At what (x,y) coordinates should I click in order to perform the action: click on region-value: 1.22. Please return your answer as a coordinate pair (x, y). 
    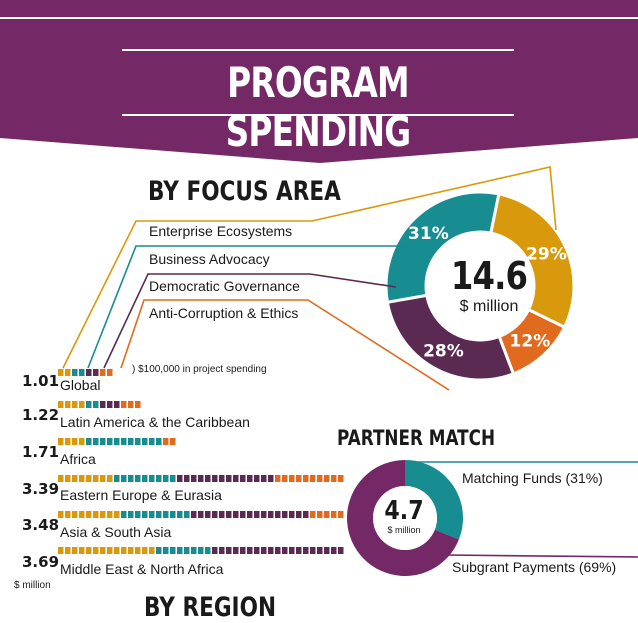
    Looking at the image, I should click on (41, 415).